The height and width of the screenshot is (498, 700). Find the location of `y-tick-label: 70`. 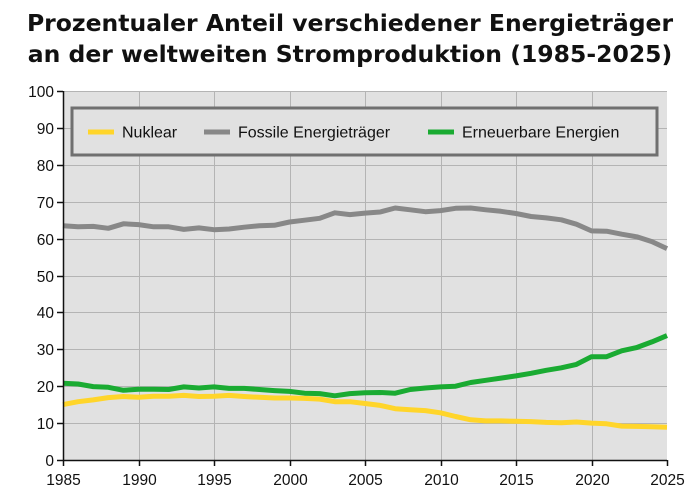

y-tick-label: 70 is located at coordinates (46, 203).